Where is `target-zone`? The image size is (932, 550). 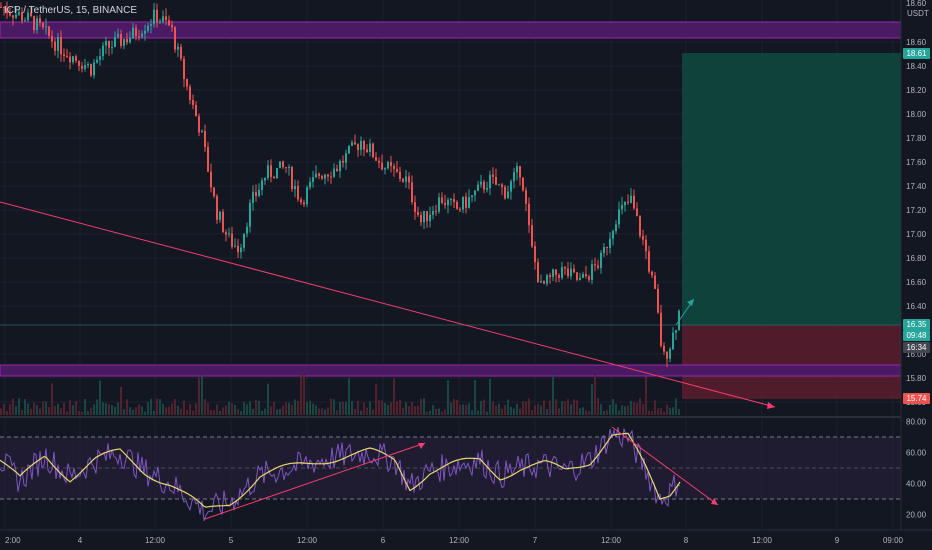 target-zone is located at coordinates (791, 189).